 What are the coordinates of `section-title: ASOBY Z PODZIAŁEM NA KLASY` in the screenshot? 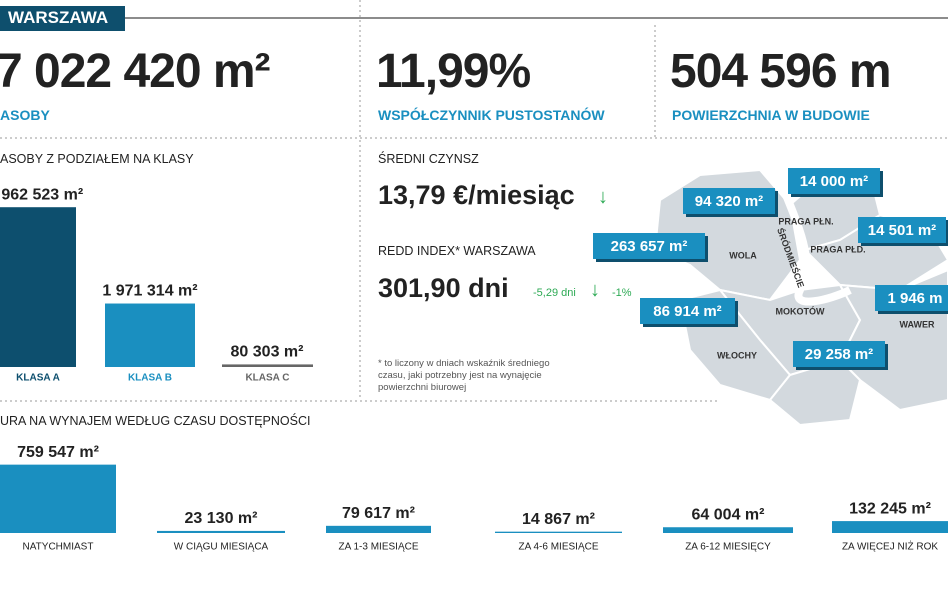 It's located at (97, 159).